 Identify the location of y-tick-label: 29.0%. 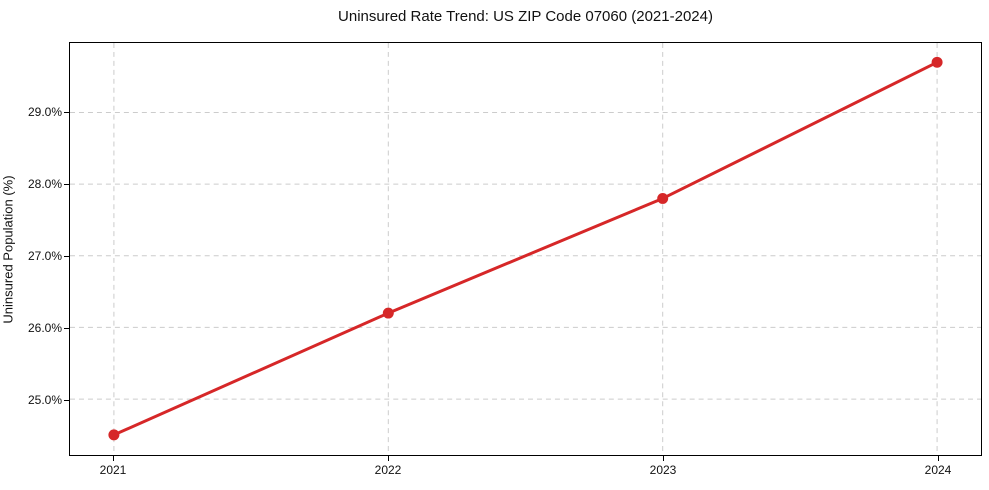
(44, 111).